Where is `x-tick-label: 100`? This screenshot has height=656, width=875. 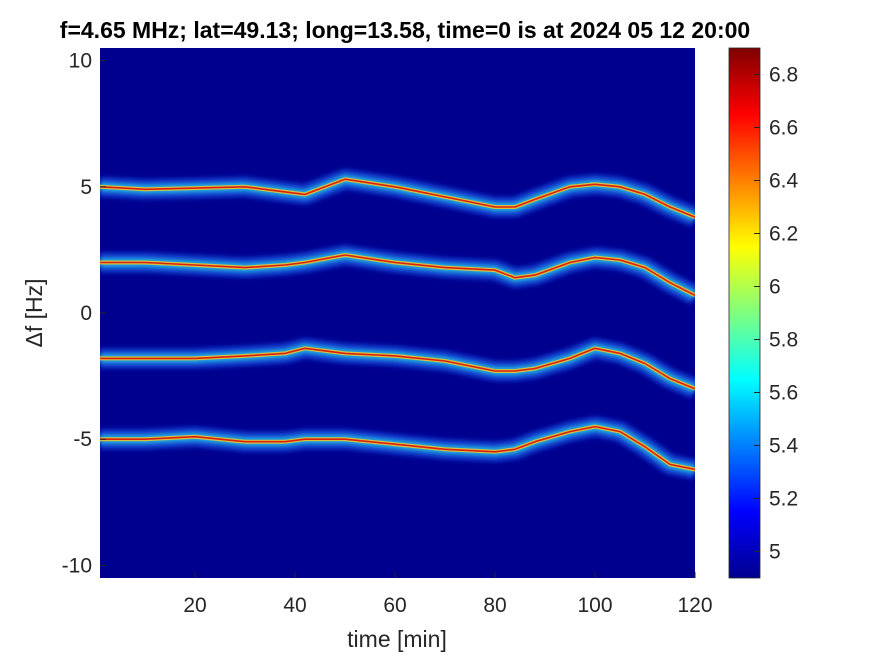
x-tick-label: 100 is located at coordinates (594, 605).